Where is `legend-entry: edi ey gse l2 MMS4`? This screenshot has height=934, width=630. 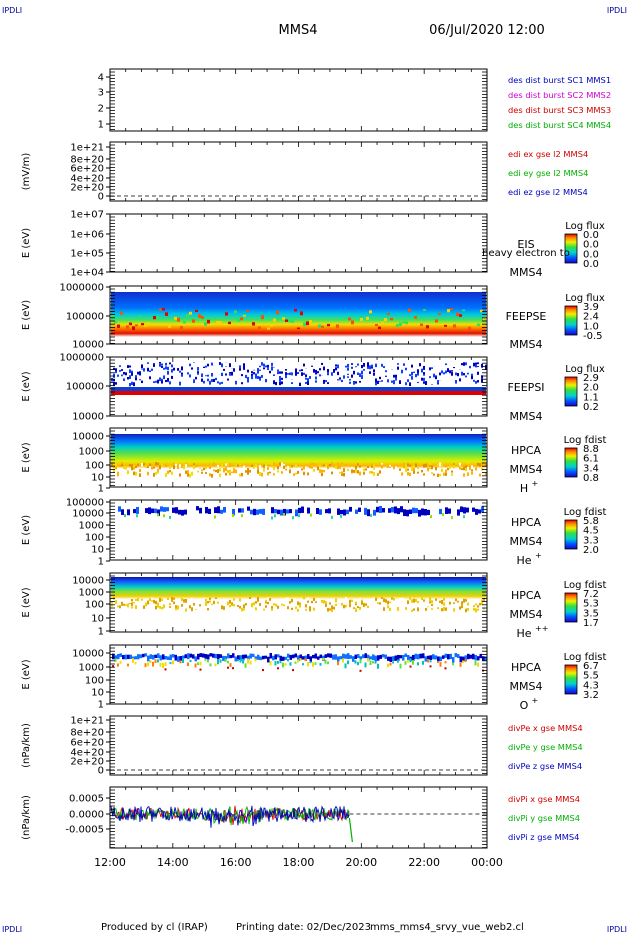
legend-entry: edi ey gse l2 MMS4 is located at coordinates (548, 173).